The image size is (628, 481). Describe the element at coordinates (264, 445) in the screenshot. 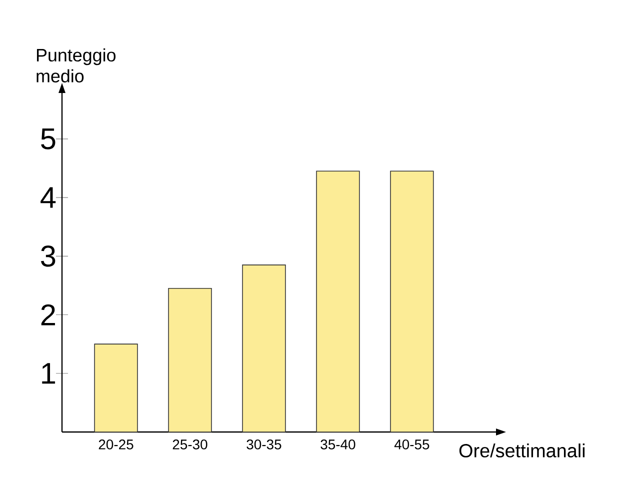

I see `x-tick-label: 30-35` at that location.